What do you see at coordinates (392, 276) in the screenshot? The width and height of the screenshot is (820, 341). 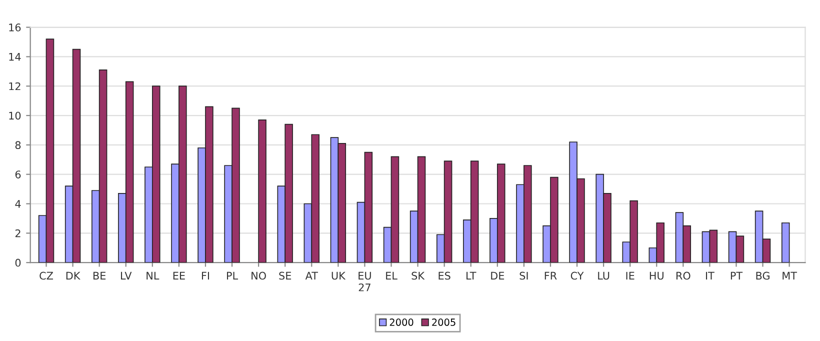 I see `x-tick-label: EL` at bounding box center [392, 276].